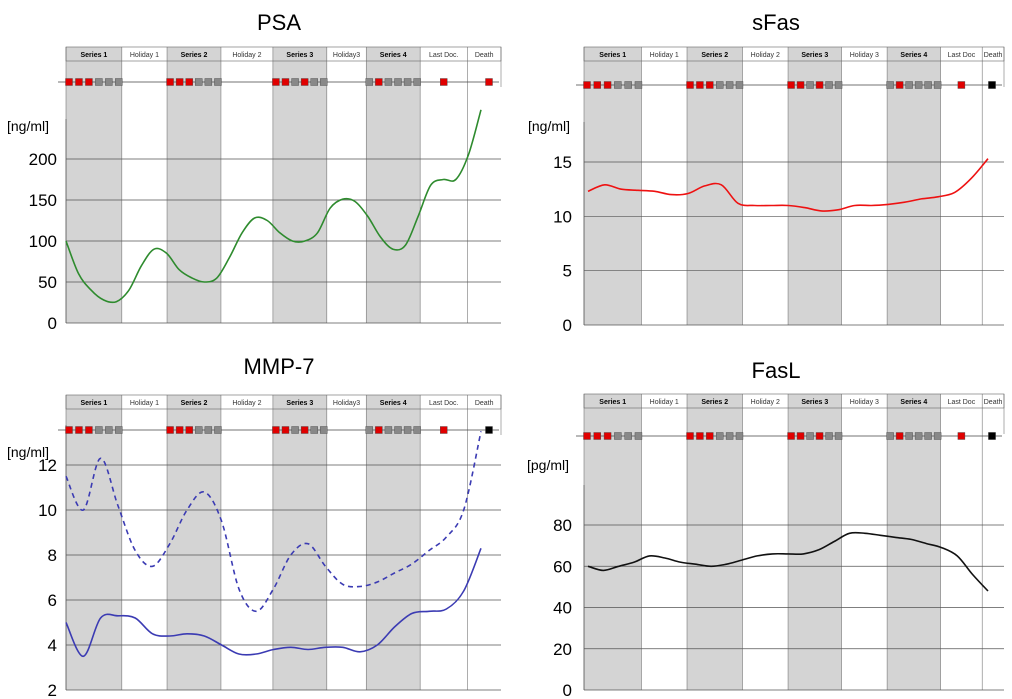 The height and width of the screenshot is (699, 1012). Describe the element at coordinates (346, 55) in the screenshot. I see `phase-label: Holiday3` at that location.